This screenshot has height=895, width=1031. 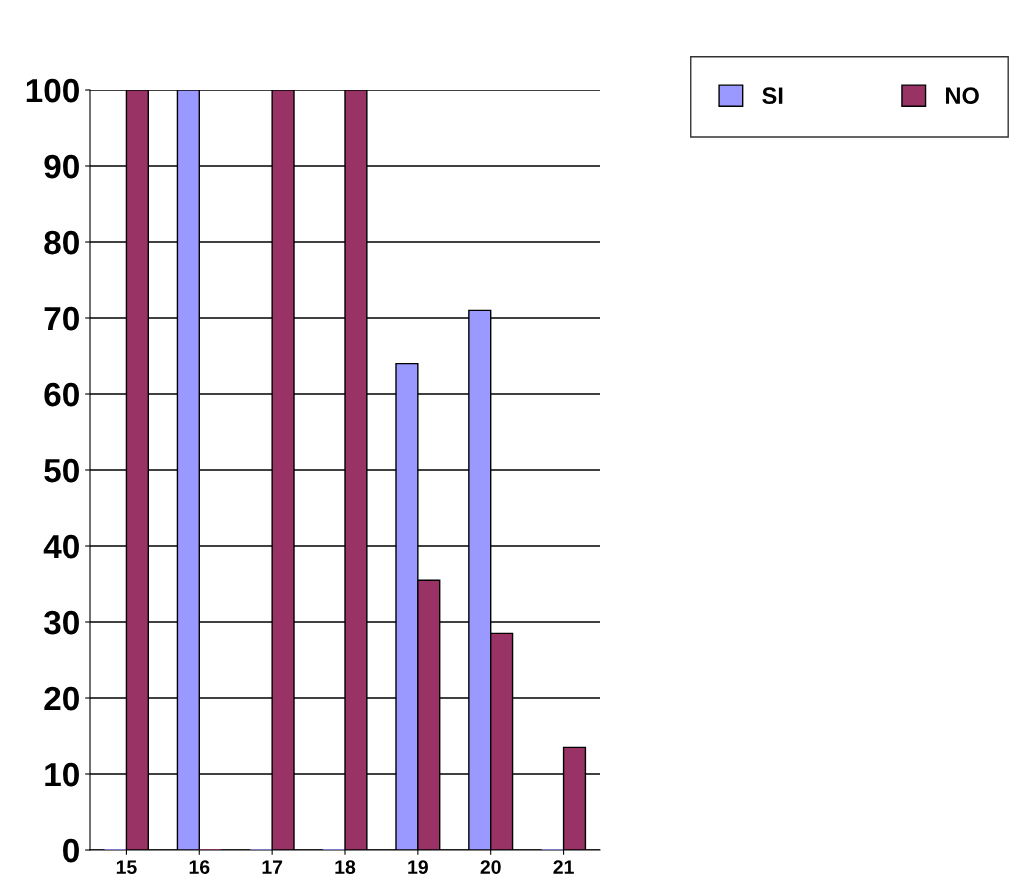 I want to click on y-tick-label: 10, so click(x=62, y=774).